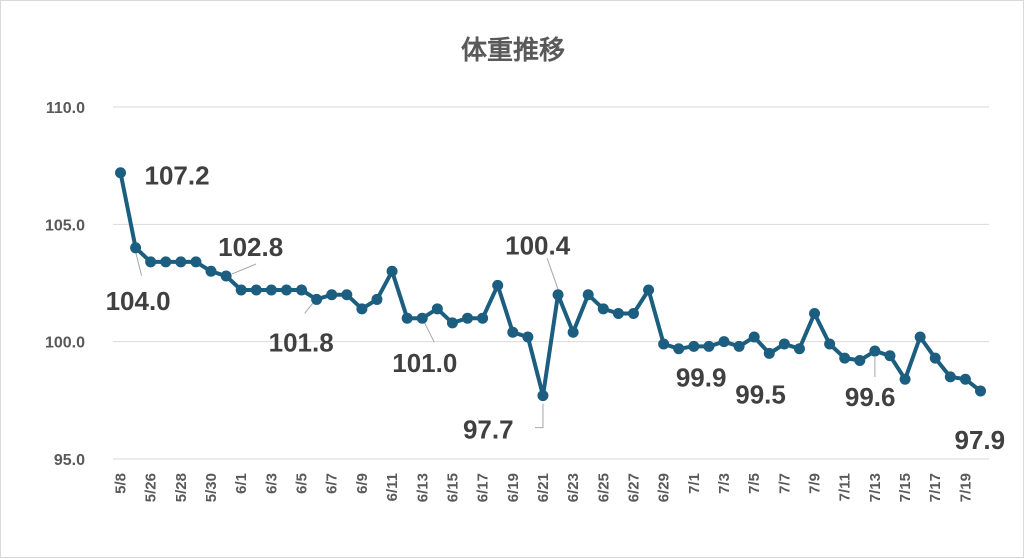 The width and height of the screenshot is (1024, 559). Describe the element at coordinates (392, 487) in the screenshot. I see `x-tick-label: 6/11` at that location.